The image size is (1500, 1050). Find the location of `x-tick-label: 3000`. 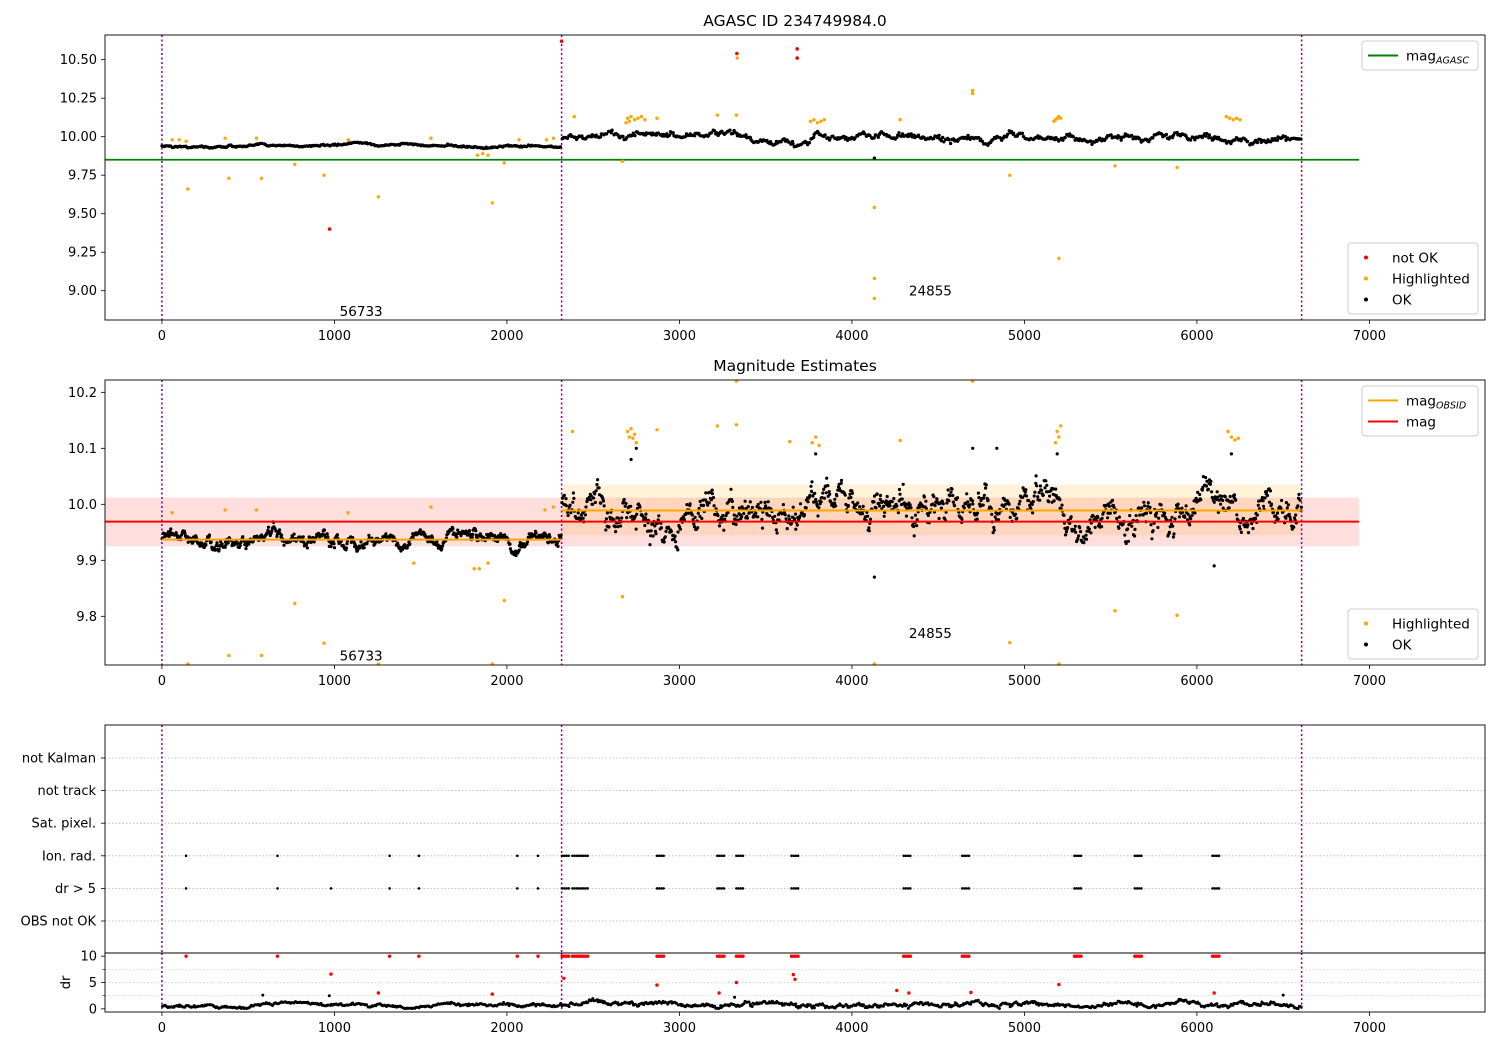

x-tick-label: 3000 is located at coordinates (679, 1028).